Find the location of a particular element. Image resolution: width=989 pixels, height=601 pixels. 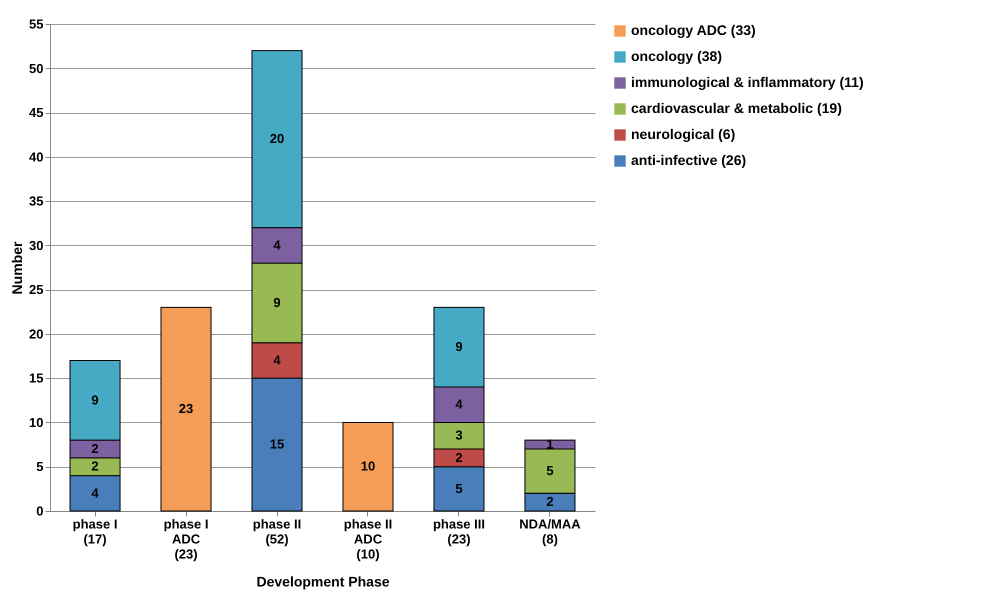

data-label: 10 is located at coordinates (368, 466).